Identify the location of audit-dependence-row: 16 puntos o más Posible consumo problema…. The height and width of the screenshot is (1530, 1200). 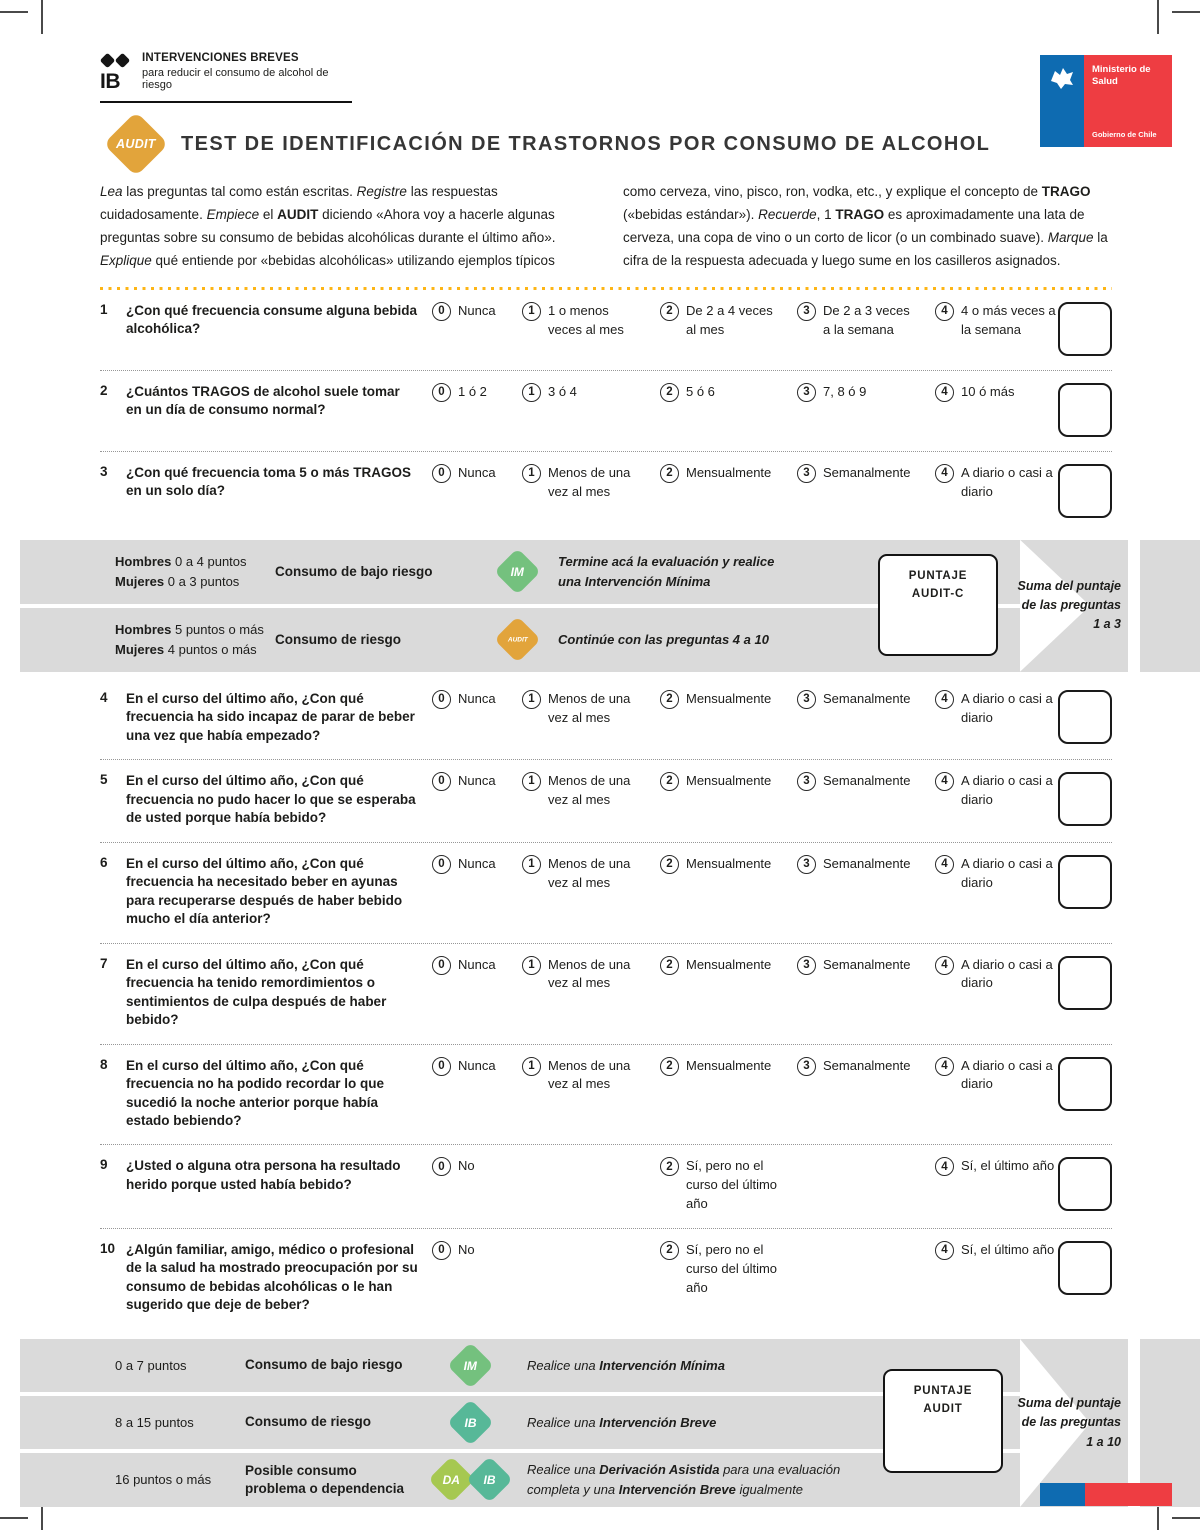
(574, 1480).